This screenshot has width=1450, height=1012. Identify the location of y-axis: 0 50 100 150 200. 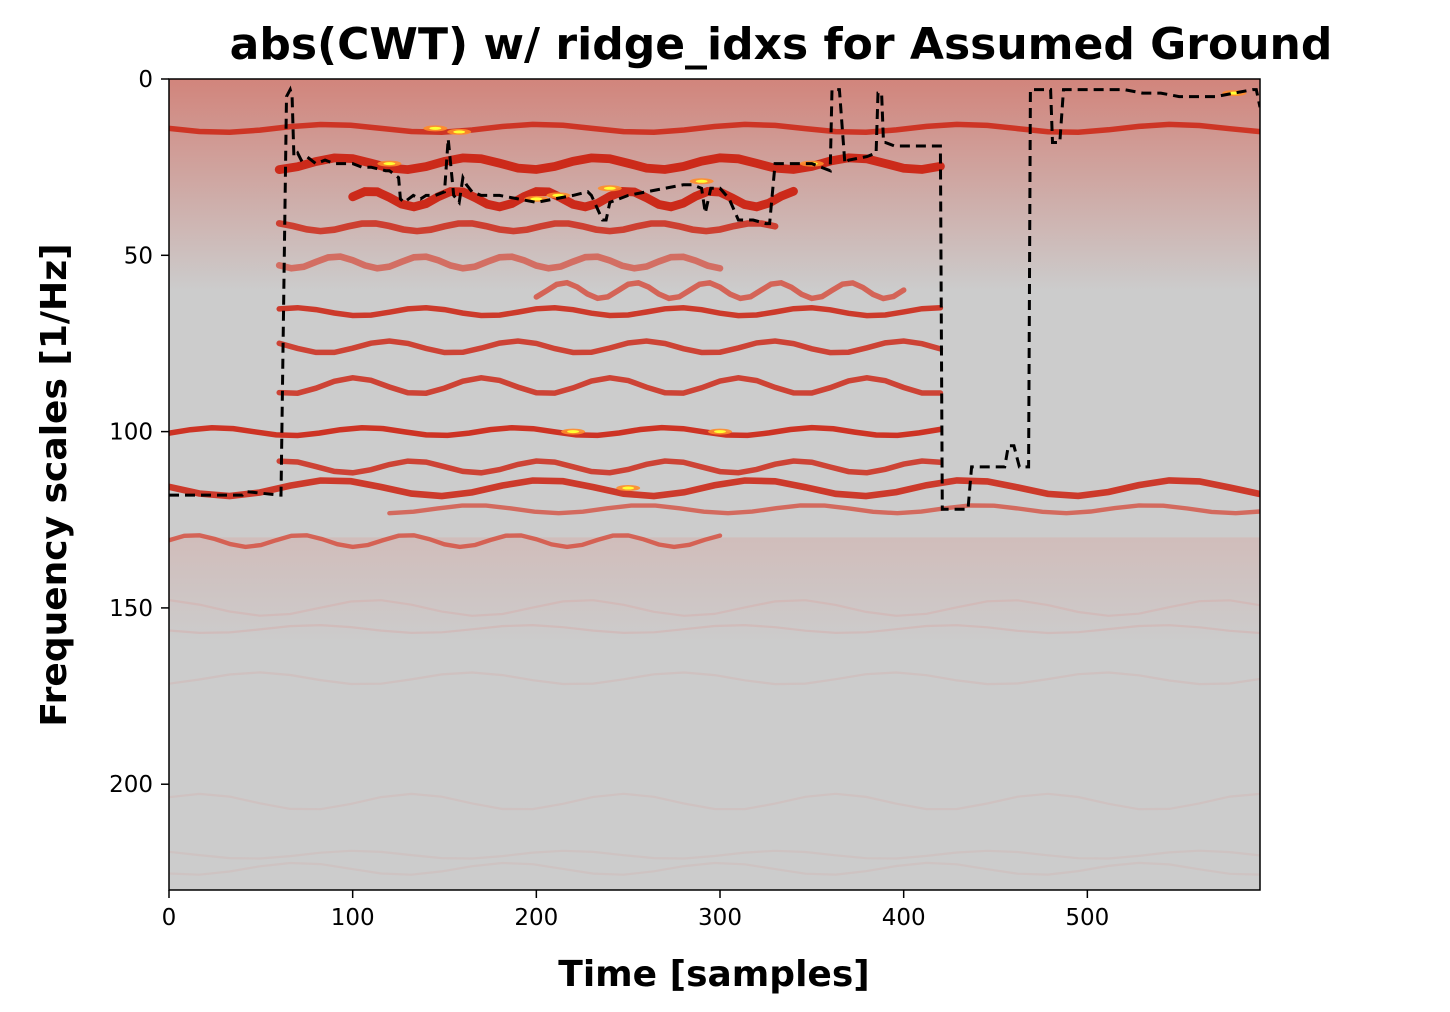
(139, 432).